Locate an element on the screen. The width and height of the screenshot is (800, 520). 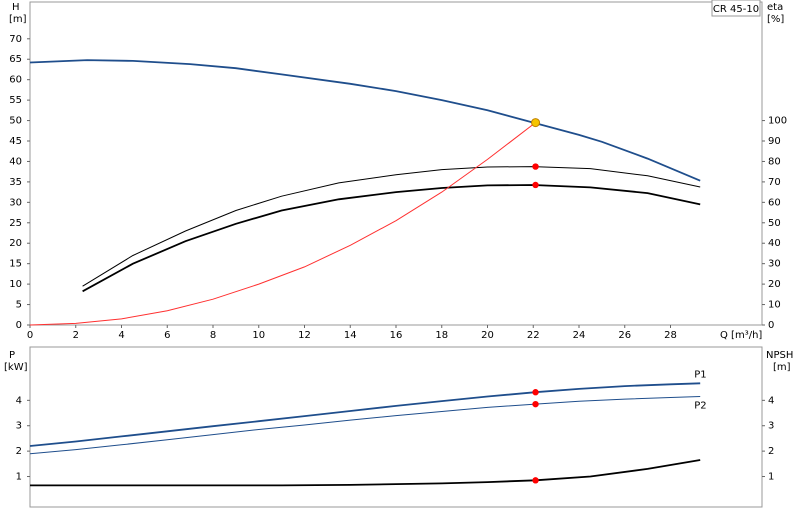
y2-tick-label: 90 is located at coordinates (774, 141).